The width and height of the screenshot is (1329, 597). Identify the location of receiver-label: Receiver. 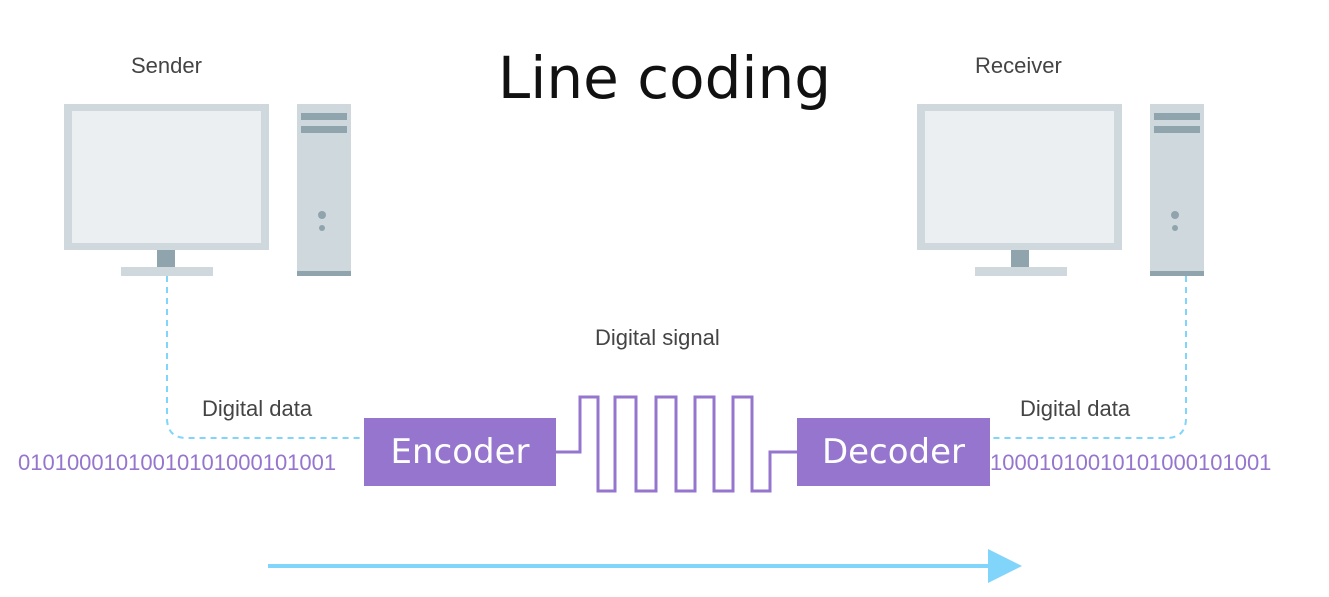
(1018, 65).